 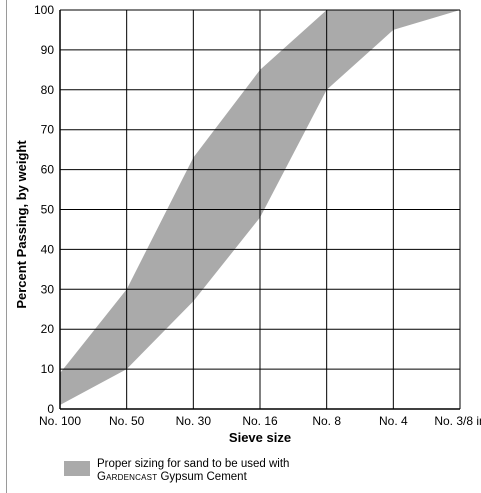 I want to click on y-tick-labels: 0 10 20 30 40 50 60 70 80 90 100, so click(x=44, y=209).